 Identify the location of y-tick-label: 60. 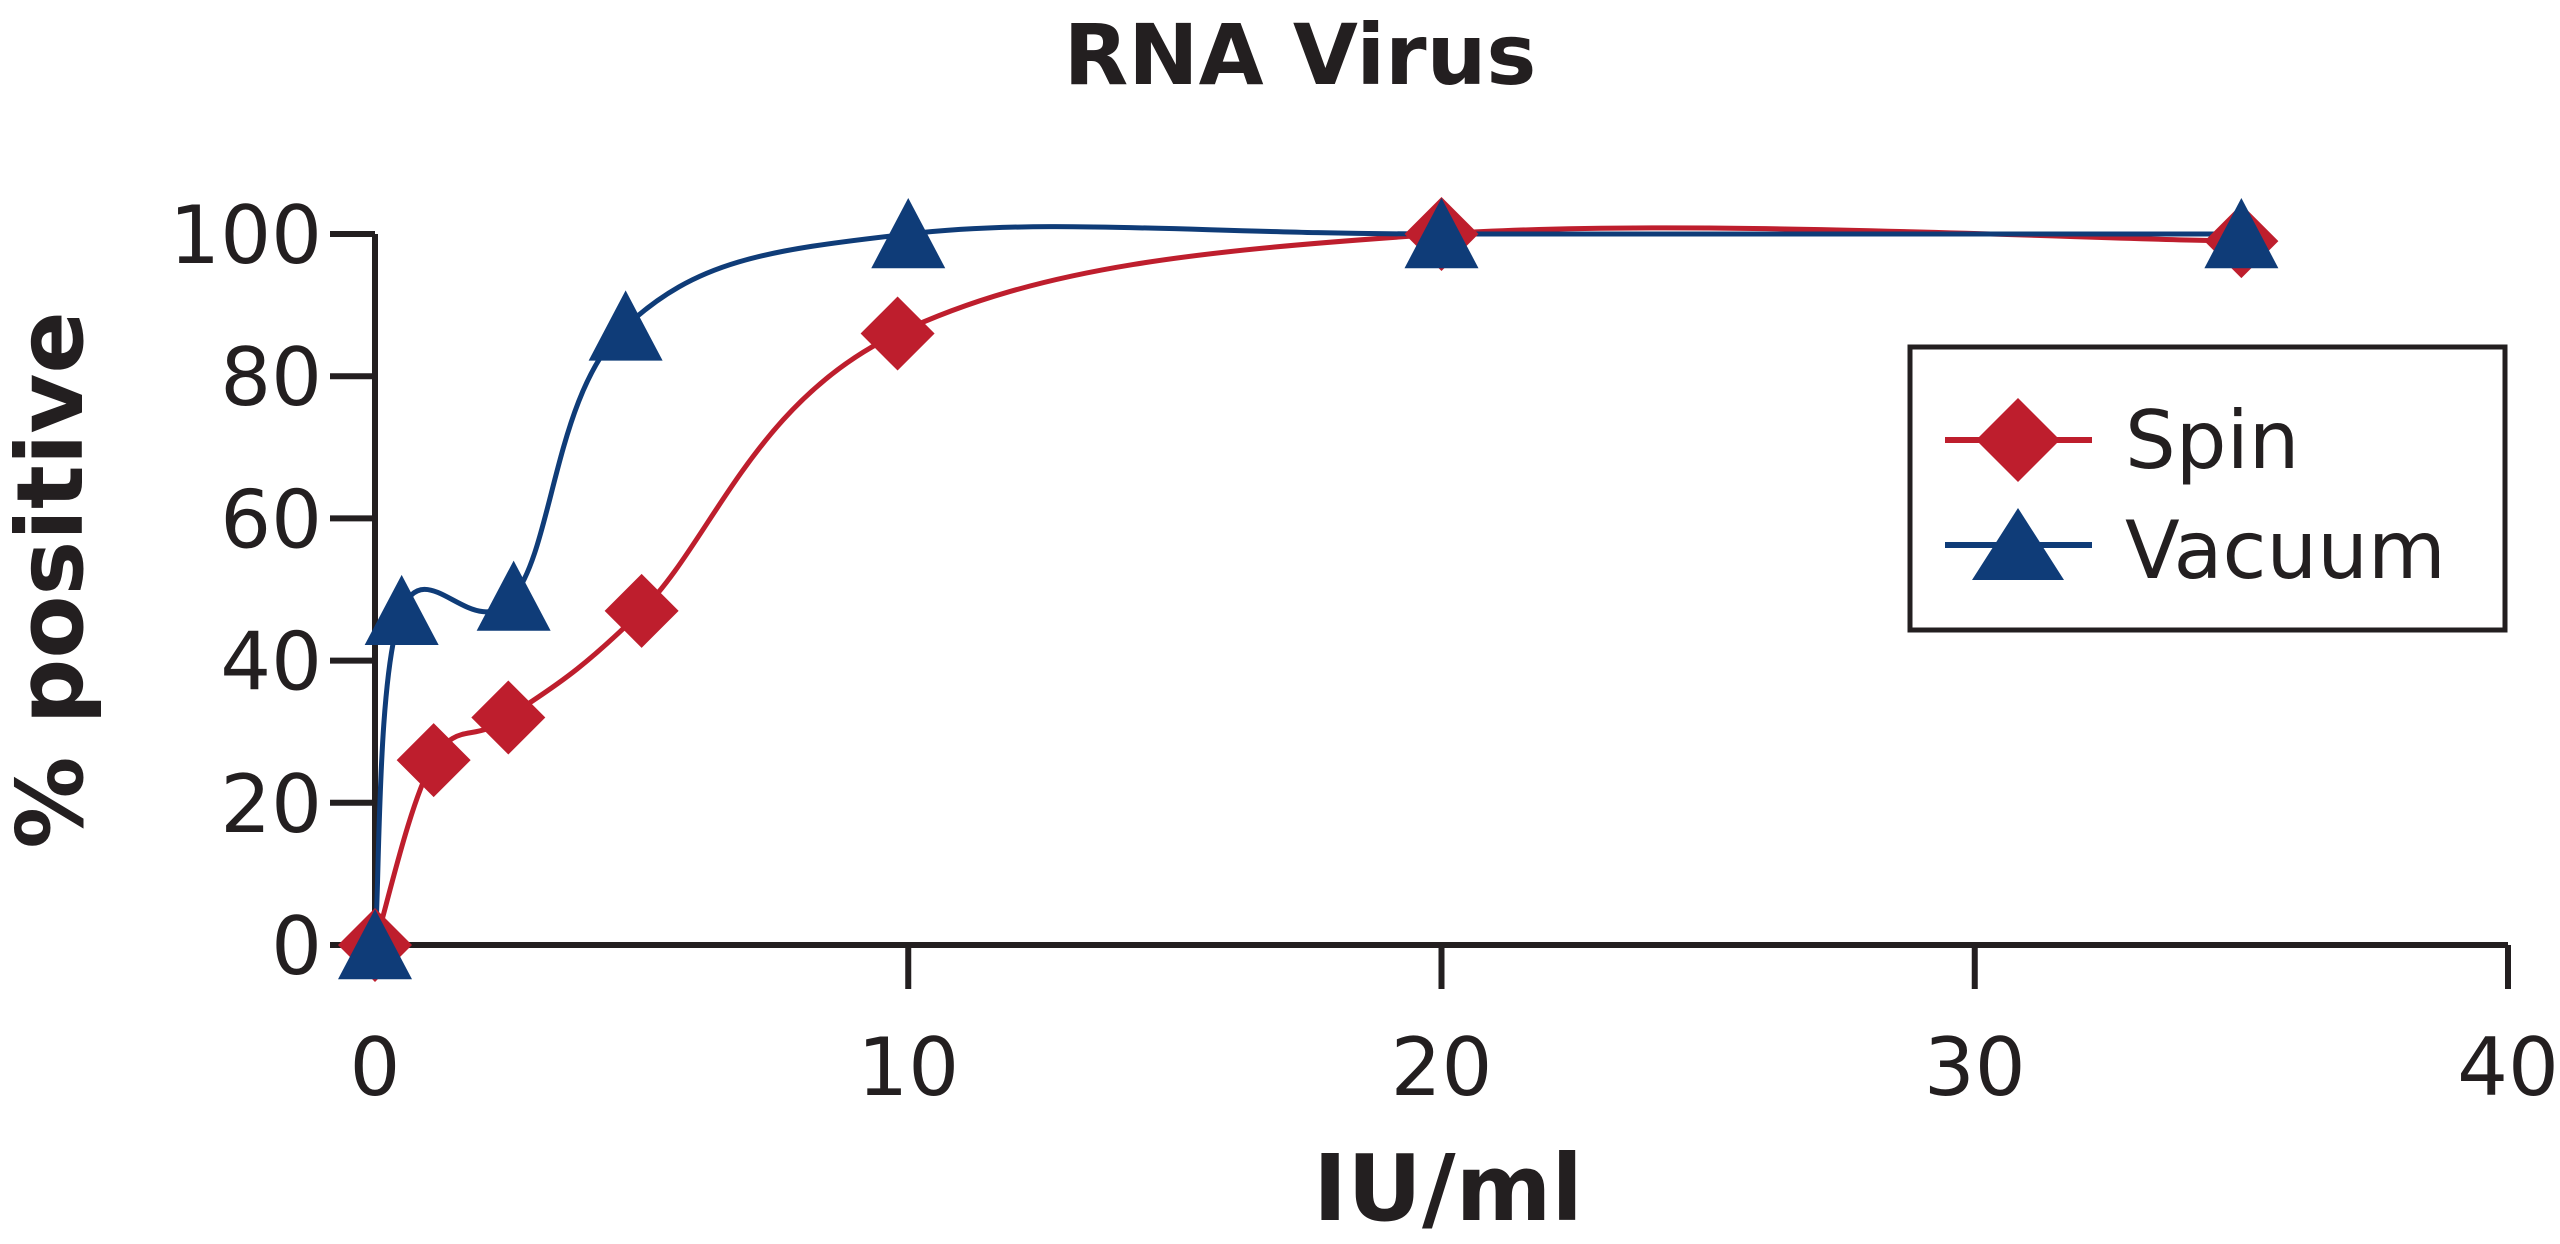
(271, 519).